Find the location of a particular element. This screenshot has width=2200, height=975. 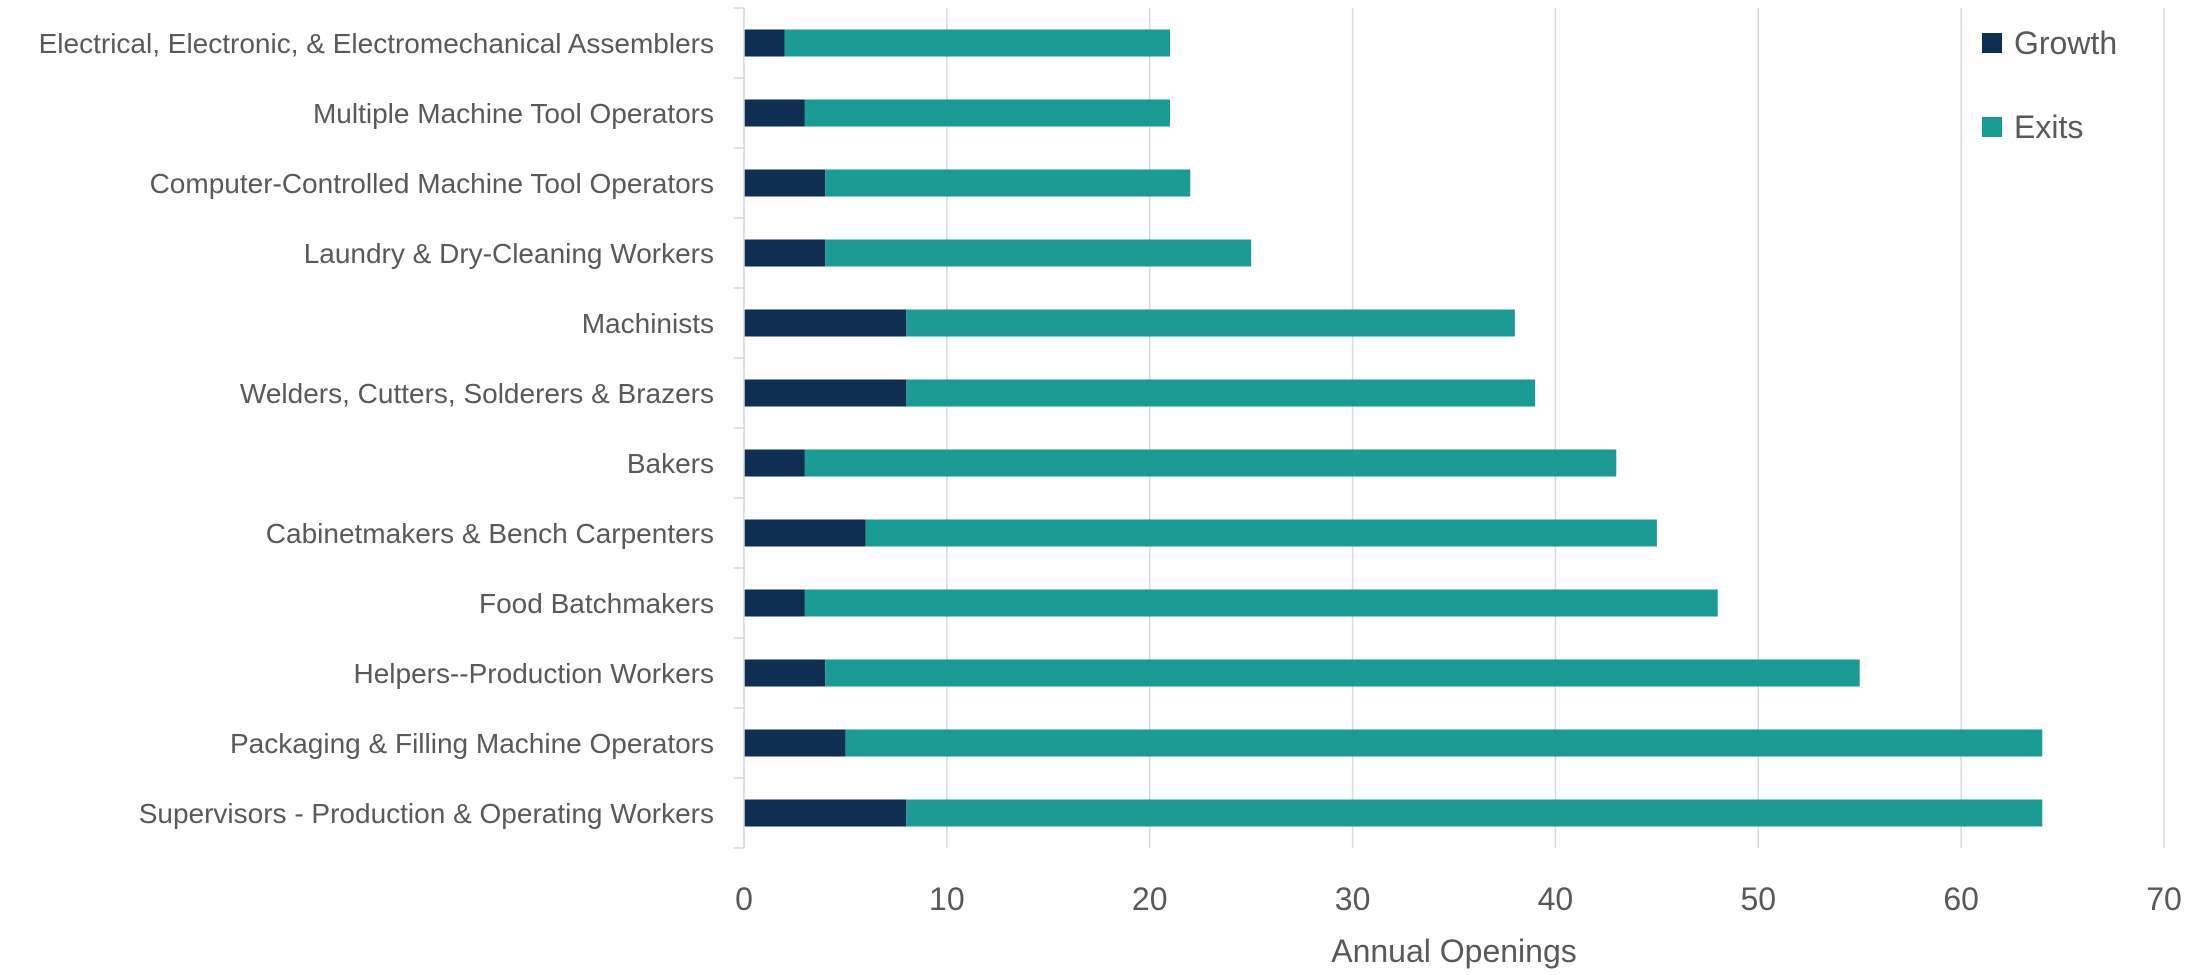

y-category-label: Food Batchmakers is located at coordinates (596, 603).